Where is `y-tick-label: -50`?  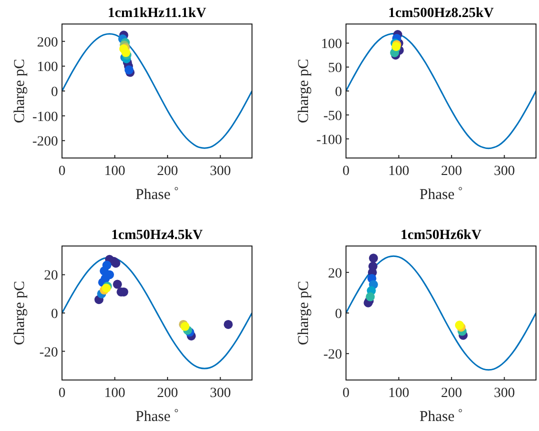
y-tick-label: -50 is located at coordinates (332, 116).